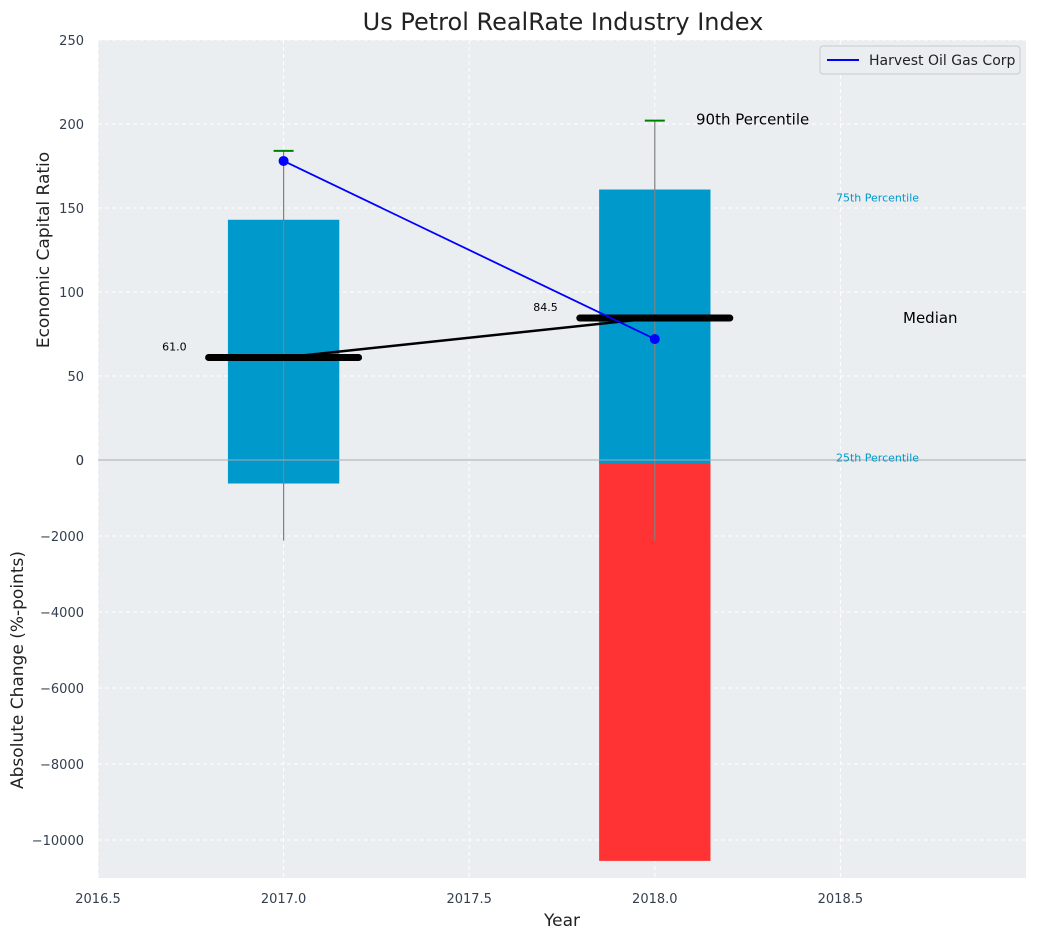 The width and height of the screenshot is (1038, 940). I want to click on x-tick-label: 2018.0, so click(655, 899).